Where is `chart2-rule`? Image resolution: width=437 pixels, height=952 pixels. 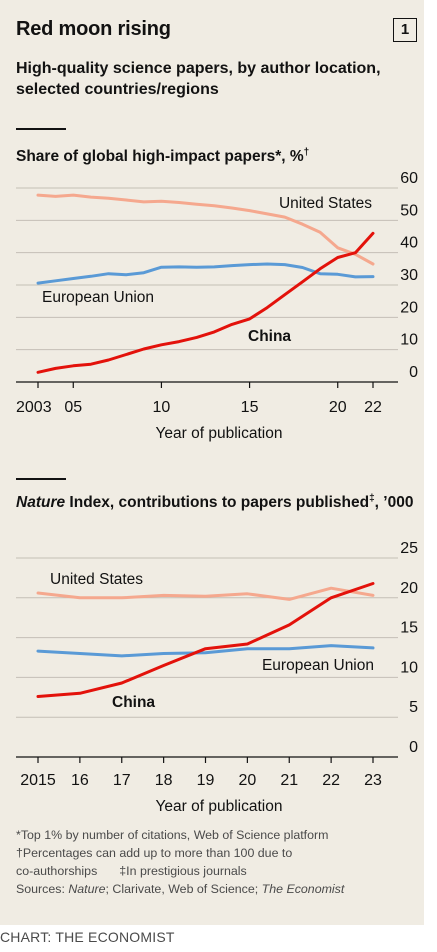 chart2-rule is located at coordinates (41, 479).